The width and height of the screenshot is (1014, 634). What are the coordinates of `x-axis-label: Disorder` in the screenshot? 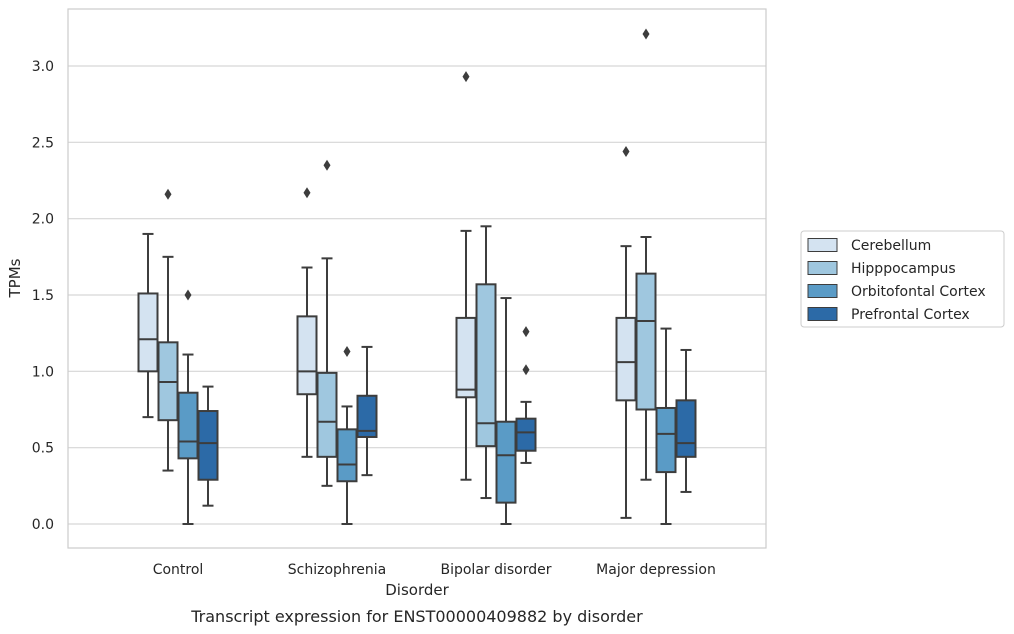 It's located at (417, 590).